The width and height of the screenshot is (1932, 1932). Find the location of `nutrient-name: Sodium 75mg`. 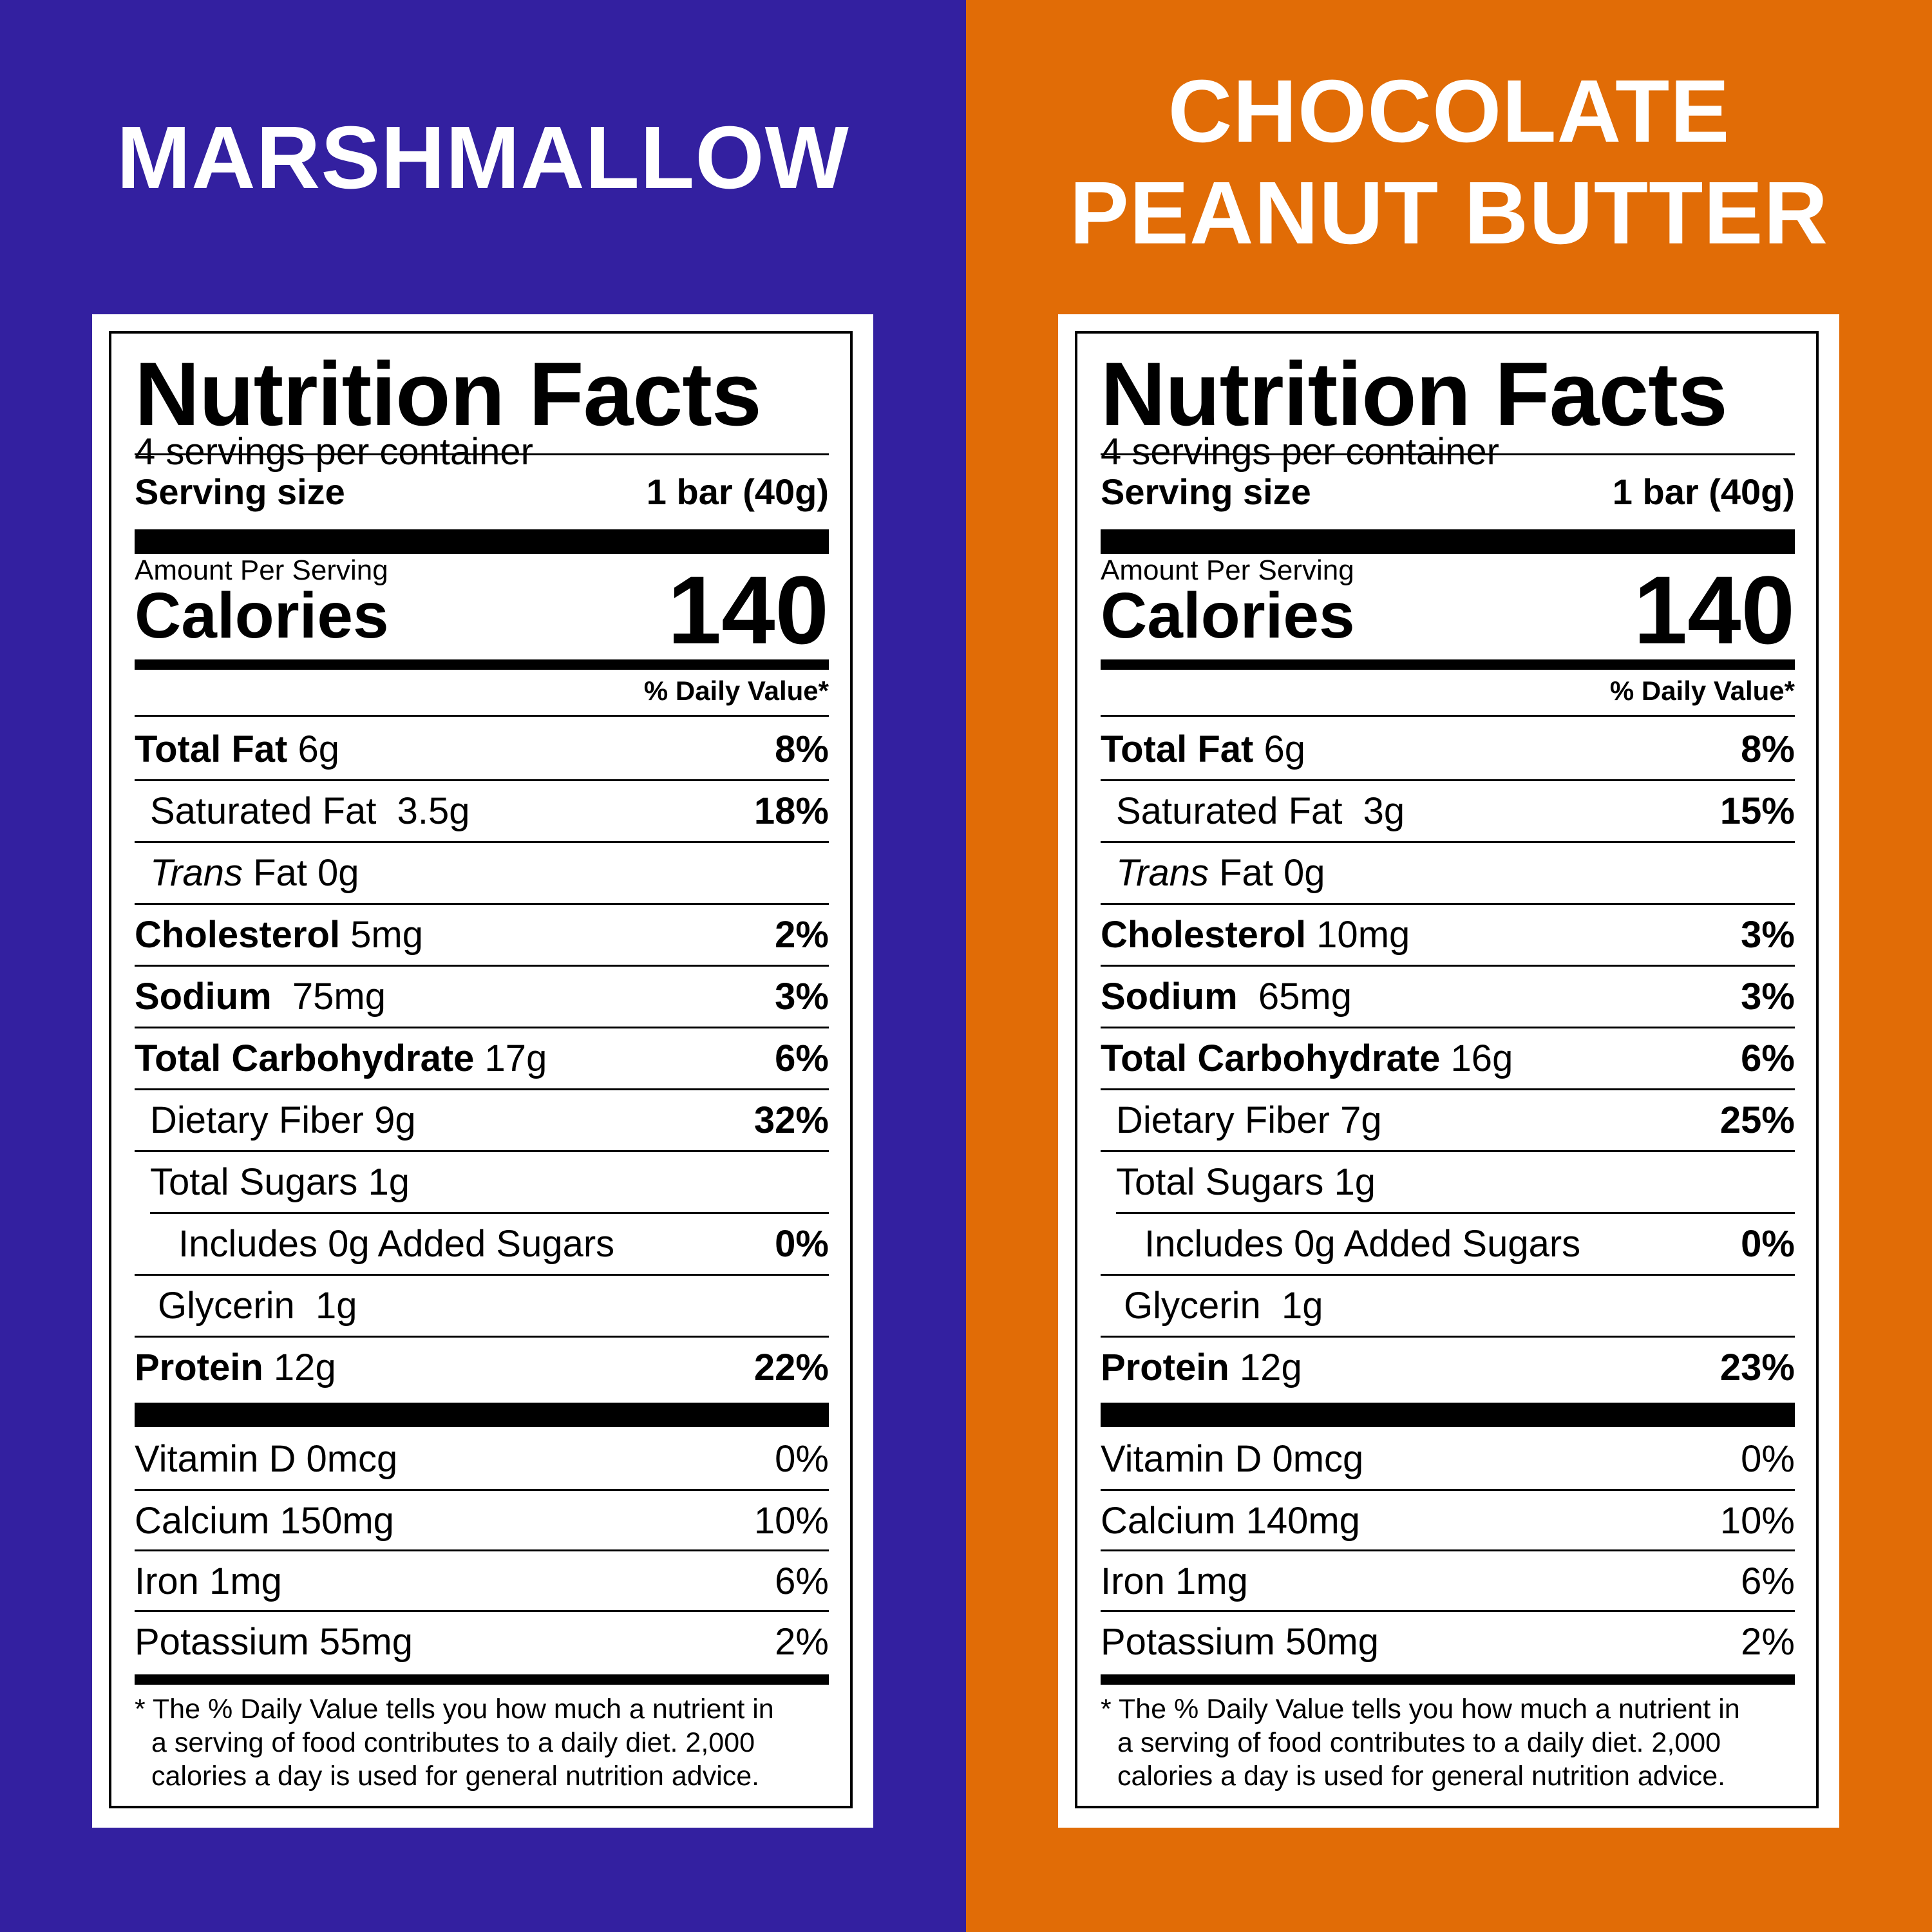

nutrient-name: Sodium 75mg is located at coordinates (261, 997).